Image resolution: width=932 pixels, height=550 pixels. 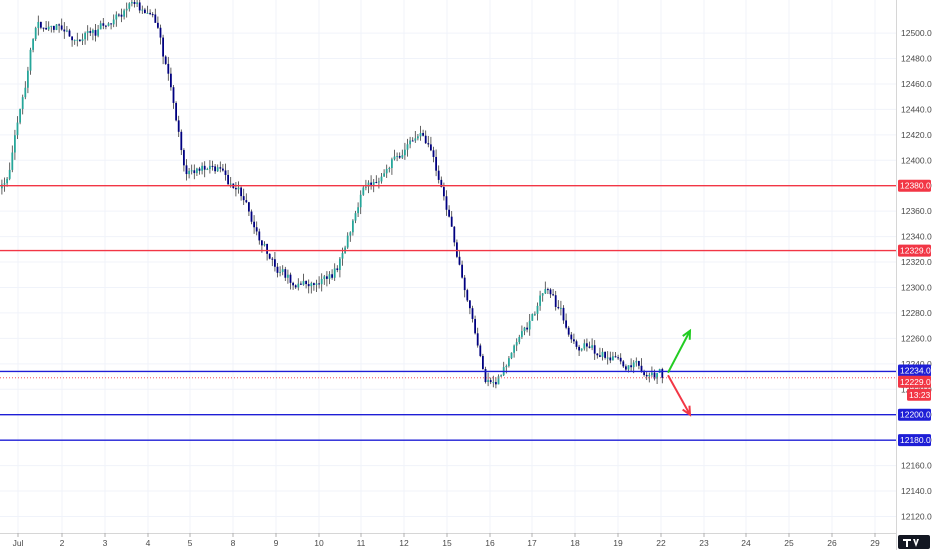 What do you see at coordinates (916, 160) in the screenshot?
I see `y-tick-label: 12400.0` at bounding box center [916, 160].